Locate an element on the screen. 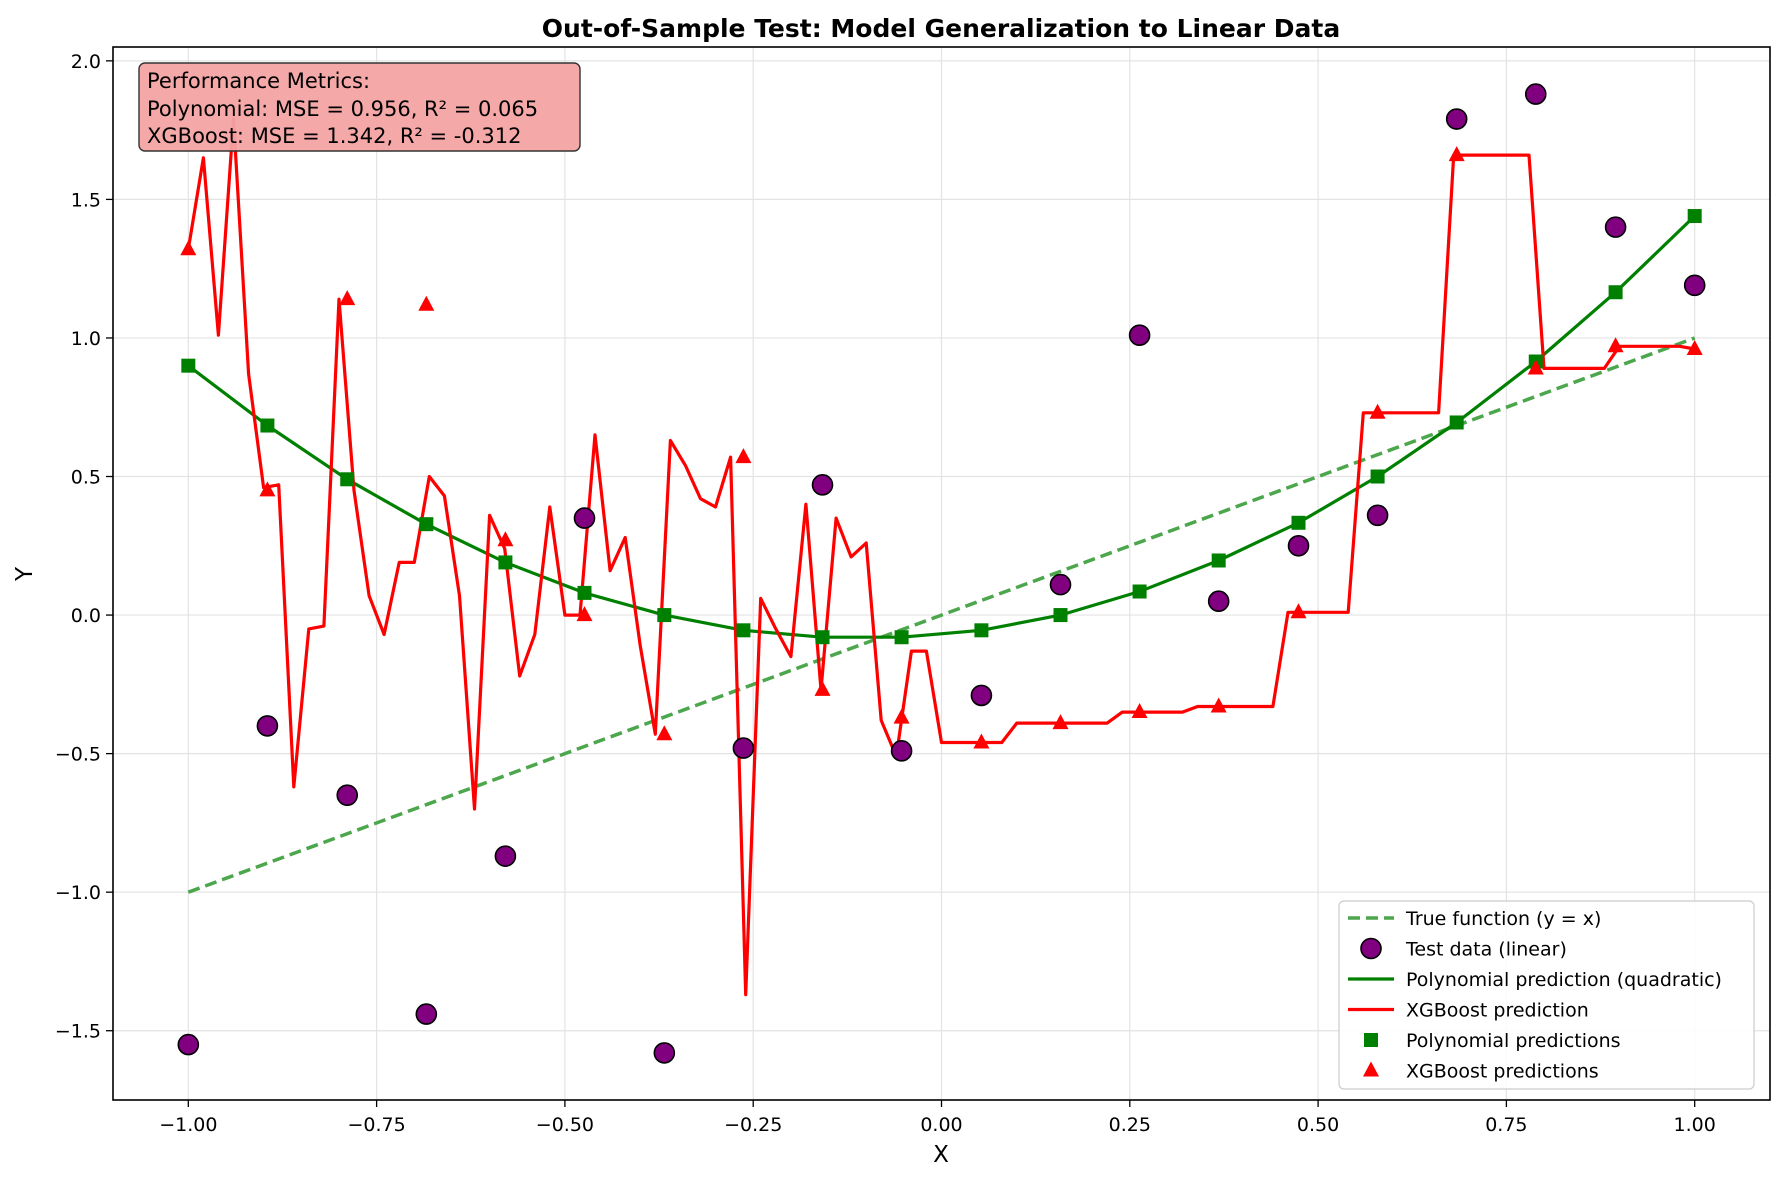 The height and width of the screenshot is (1180, 1782). legend-box is located at coordinates (1546, 995).